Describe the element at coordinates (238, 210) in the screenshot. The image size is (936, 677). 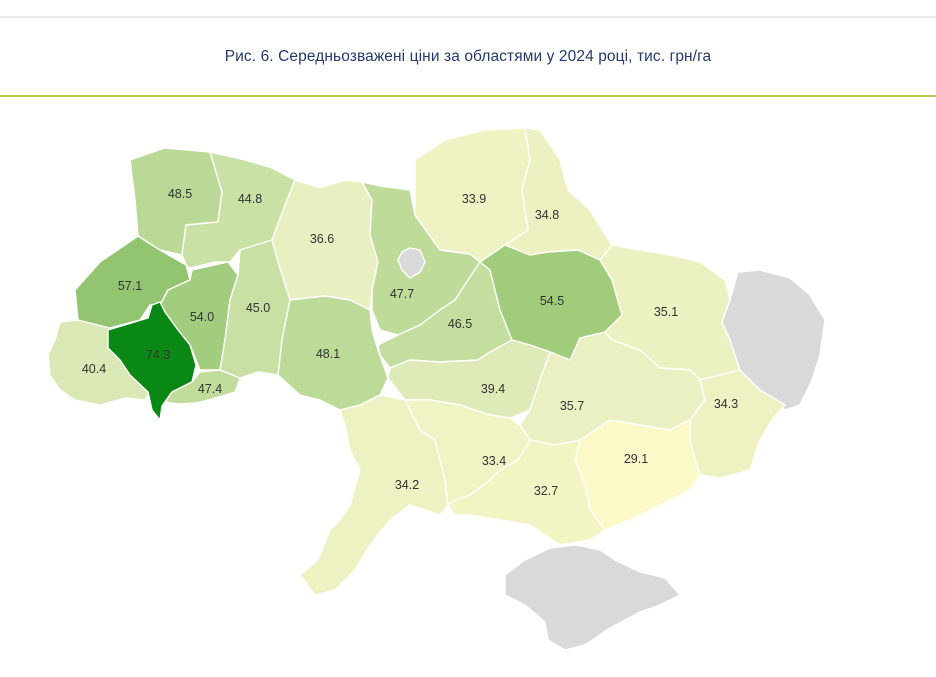
I see `region-rivne` at that location.